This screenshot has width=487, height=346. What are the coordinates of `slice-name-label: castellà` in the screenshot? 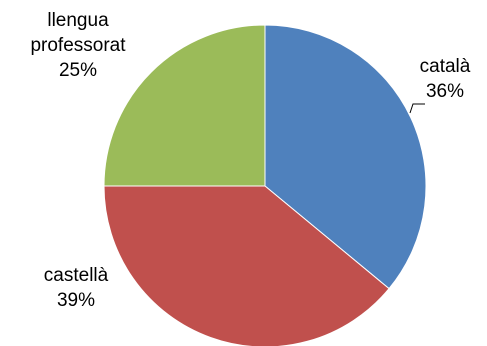 It's located at (76, 275).